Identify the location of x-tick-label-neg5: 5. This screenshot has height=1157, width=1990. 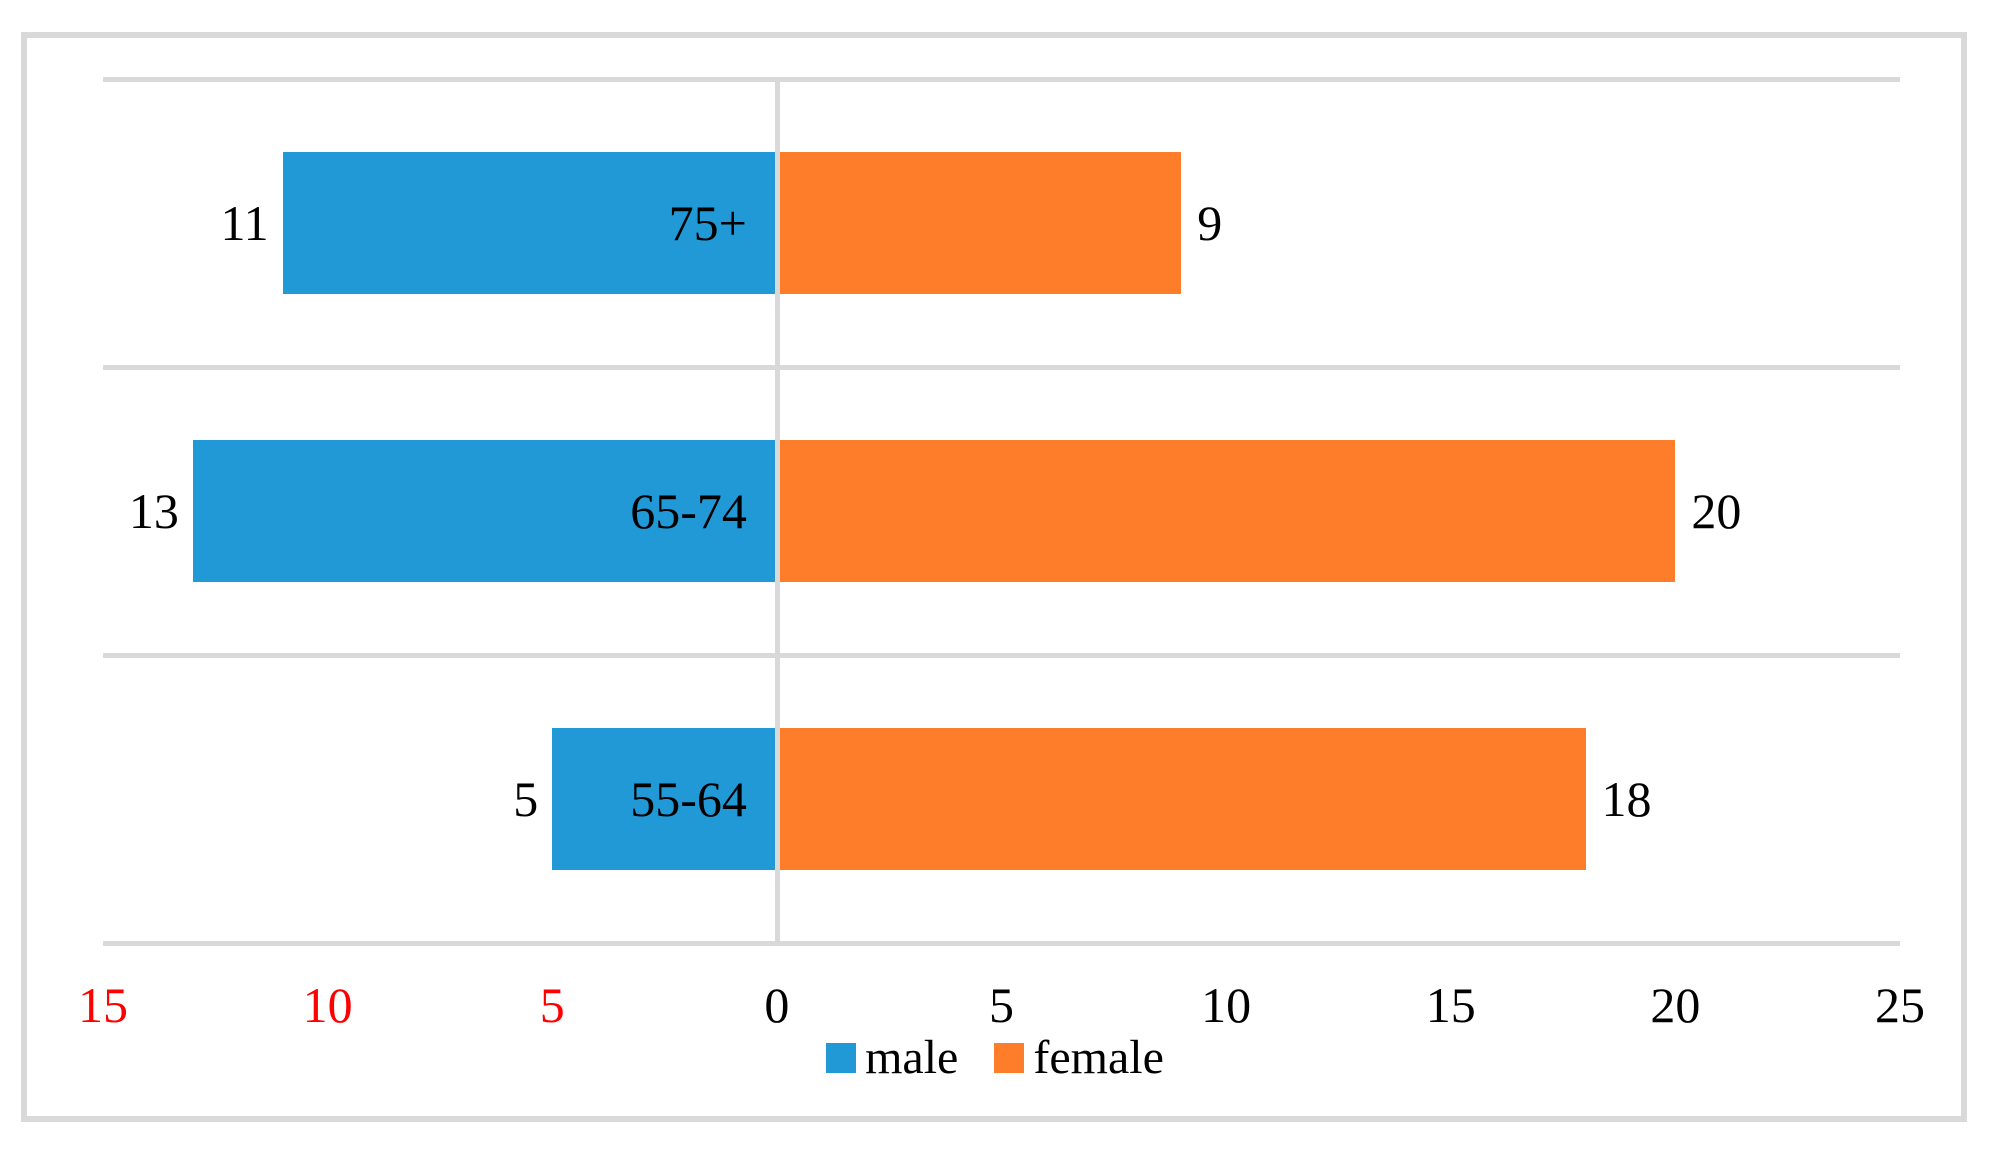
(552, 1005).